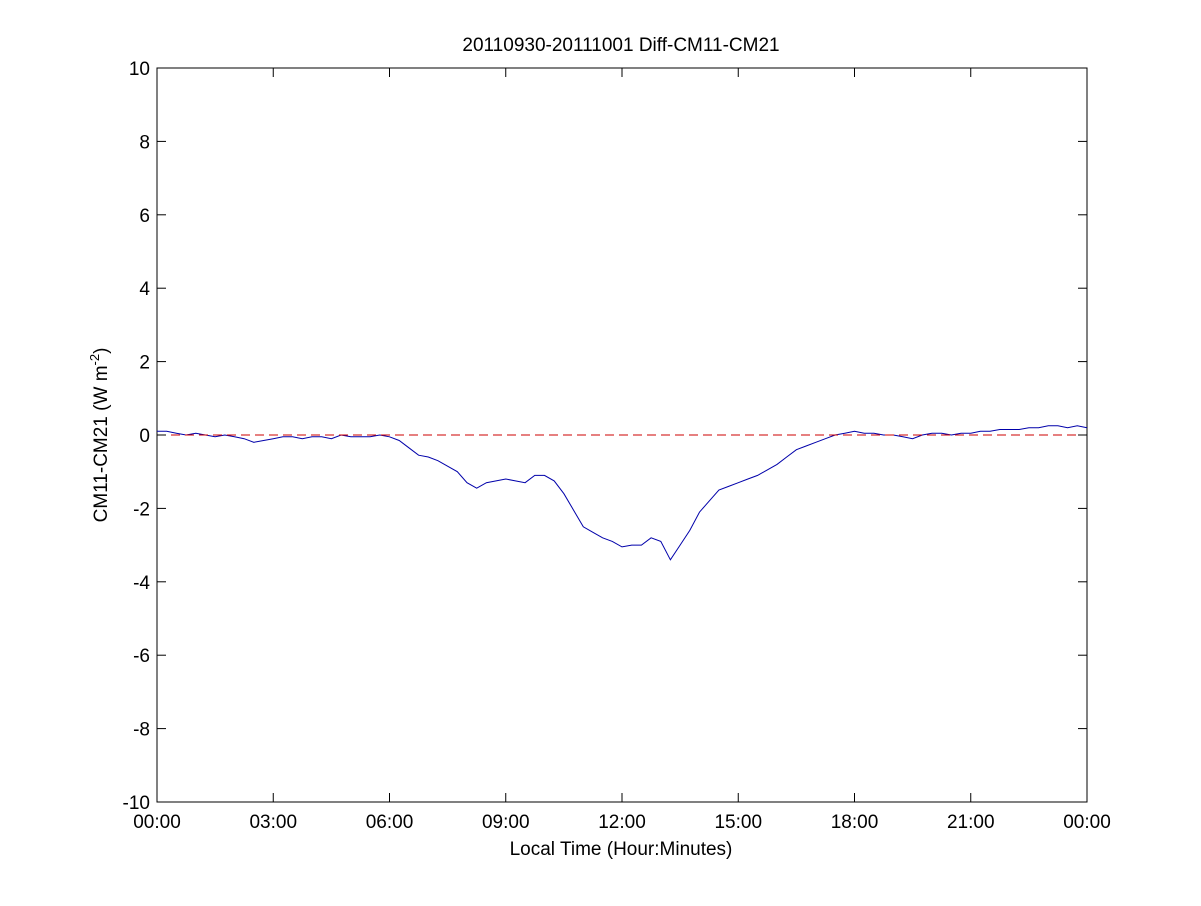 Image resolution: width=1201 pixels, height=906 pixels. What do you see at coordinates (144, 289) in the screenshot?
I see `y-tick-label: 4` at bounding box center [144, 289].